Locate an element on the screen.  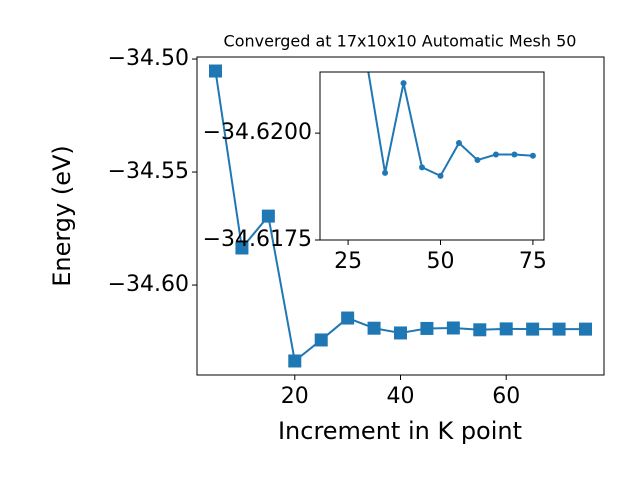
y-tick-label: −34.6200 is located at coordinates (257, 132).